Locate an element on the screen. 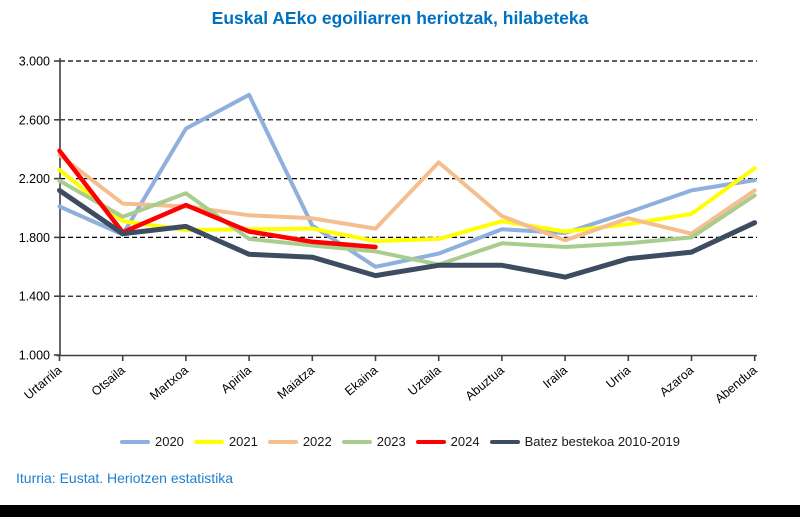 This screenshot has height=517, width=800. legend-item-2020: 2020 is located at coordinates (151, 441).